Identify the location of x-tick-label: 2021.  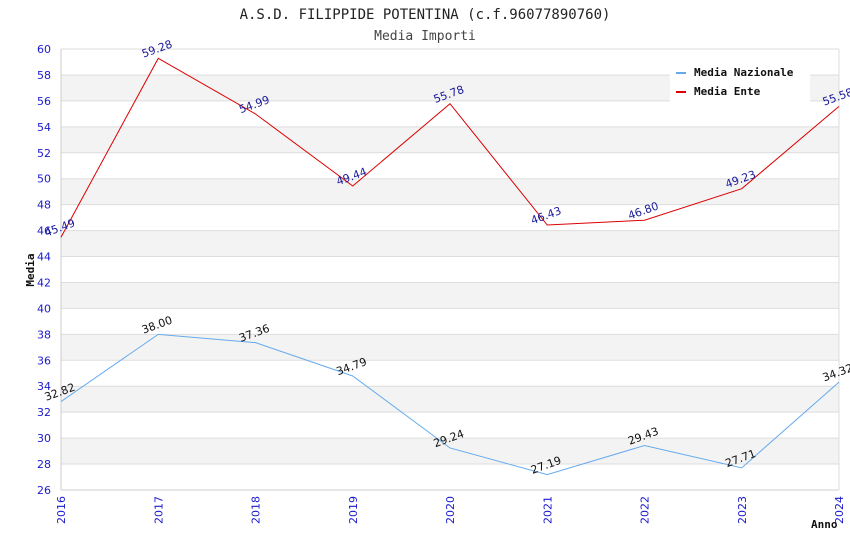
(547, 510).